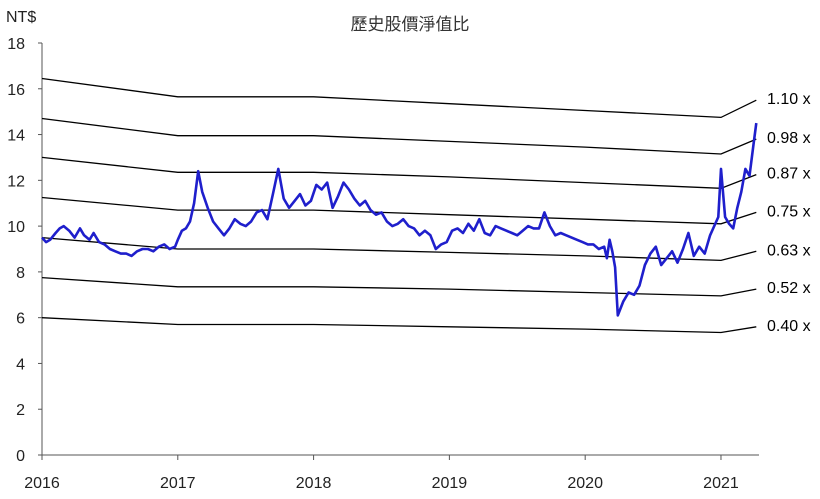  What do you see at coordinates (21, 17) in the screenshot?
I see `y-axis-unit: NT$` at bounding box center [21, 17].